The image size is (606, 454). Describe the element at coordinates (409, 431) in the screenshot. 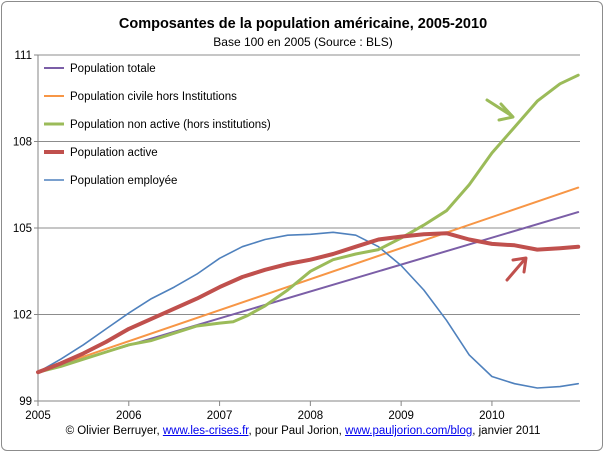

I see `pauljorion-link: www.pauljorion.com/blog` at that location.